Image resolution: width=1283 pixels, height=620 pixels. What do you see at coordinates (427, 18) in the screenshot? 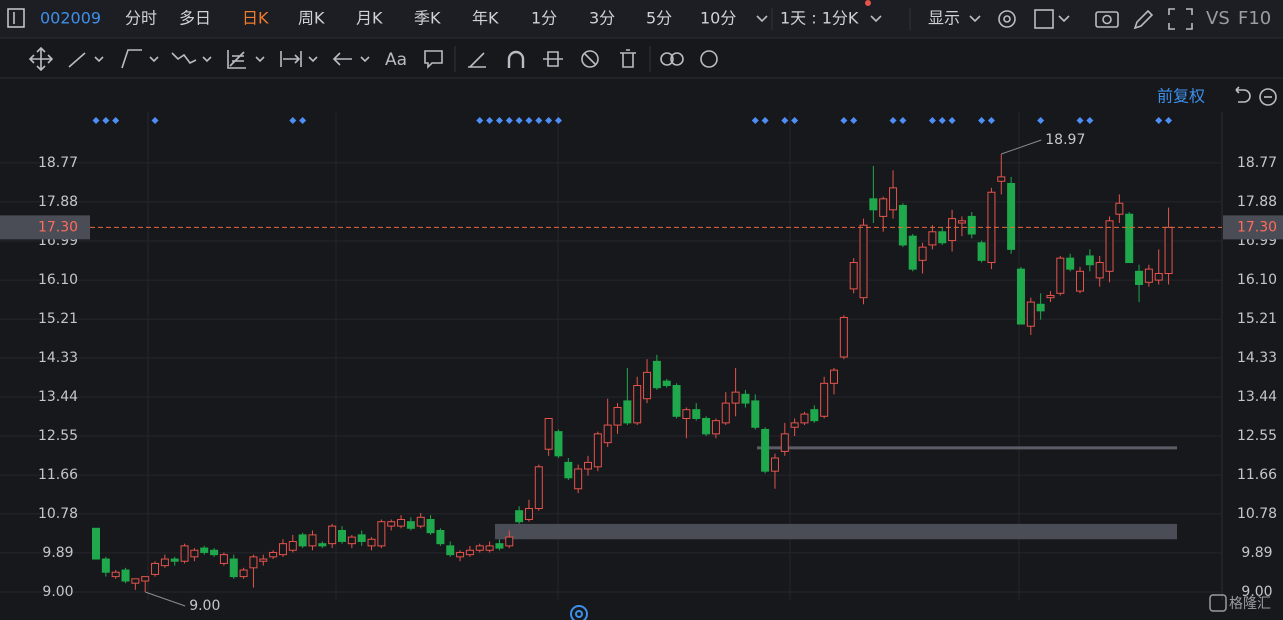
I see `tab: 季K` at bounding box center [427, 18].